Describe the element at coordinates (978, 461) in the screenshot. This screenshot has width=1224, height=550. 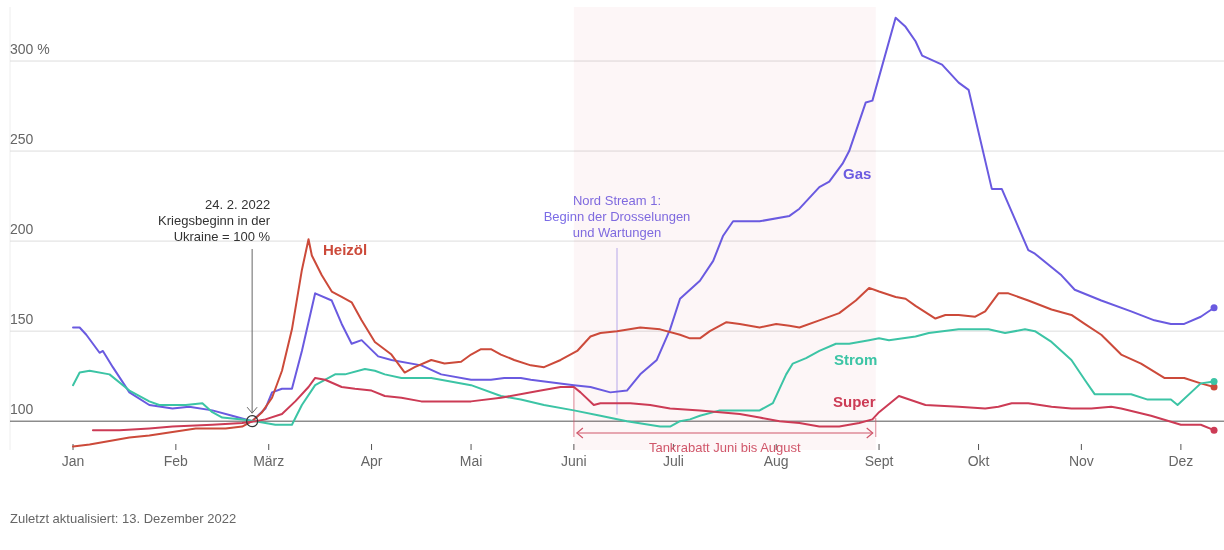
I see `x-tick-label: Okt` at that location.